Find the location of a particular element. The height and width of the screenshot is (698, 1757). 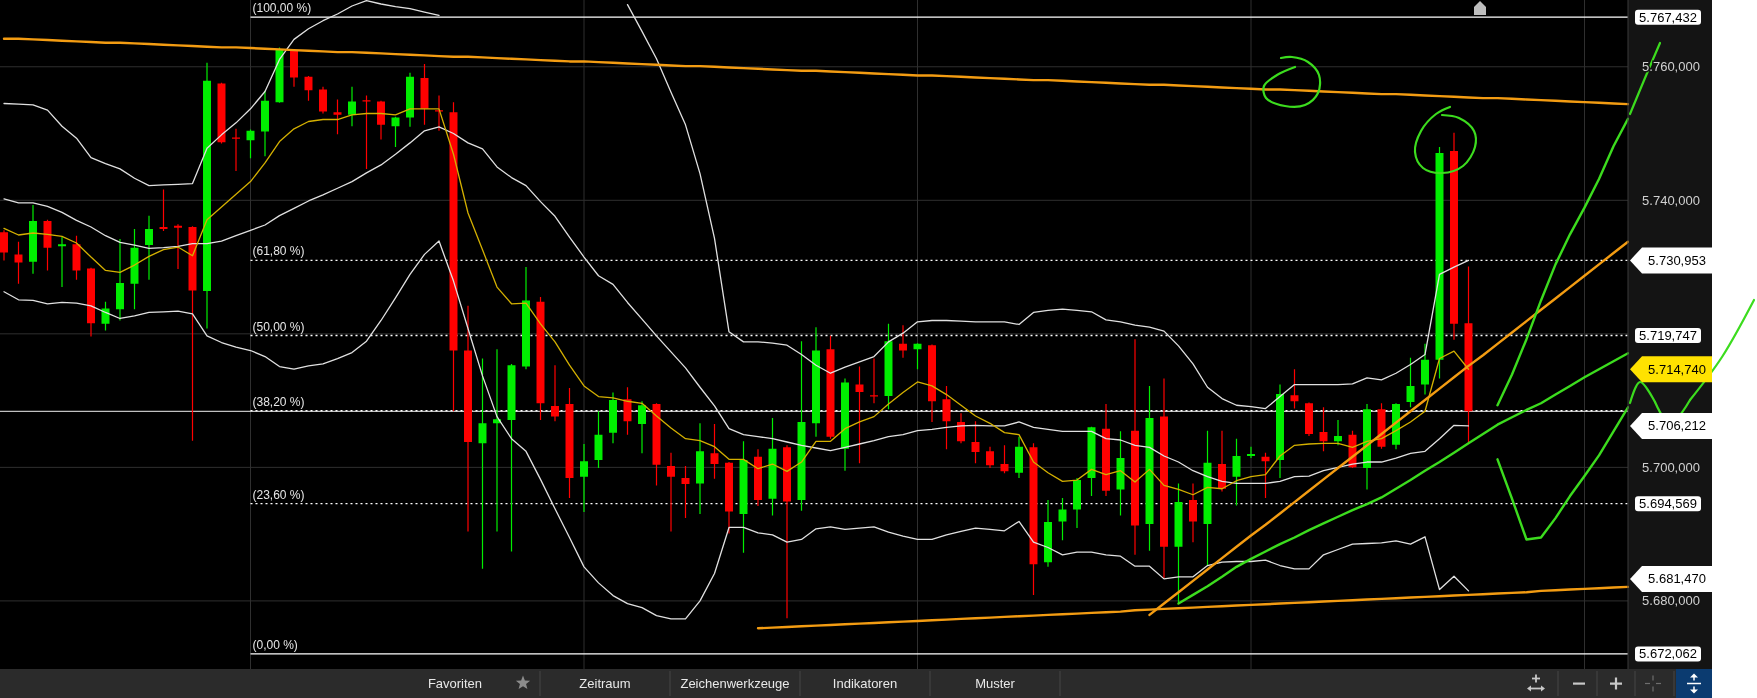

text: Zeichenwerkzeuge is located at coordinates (735, 683).